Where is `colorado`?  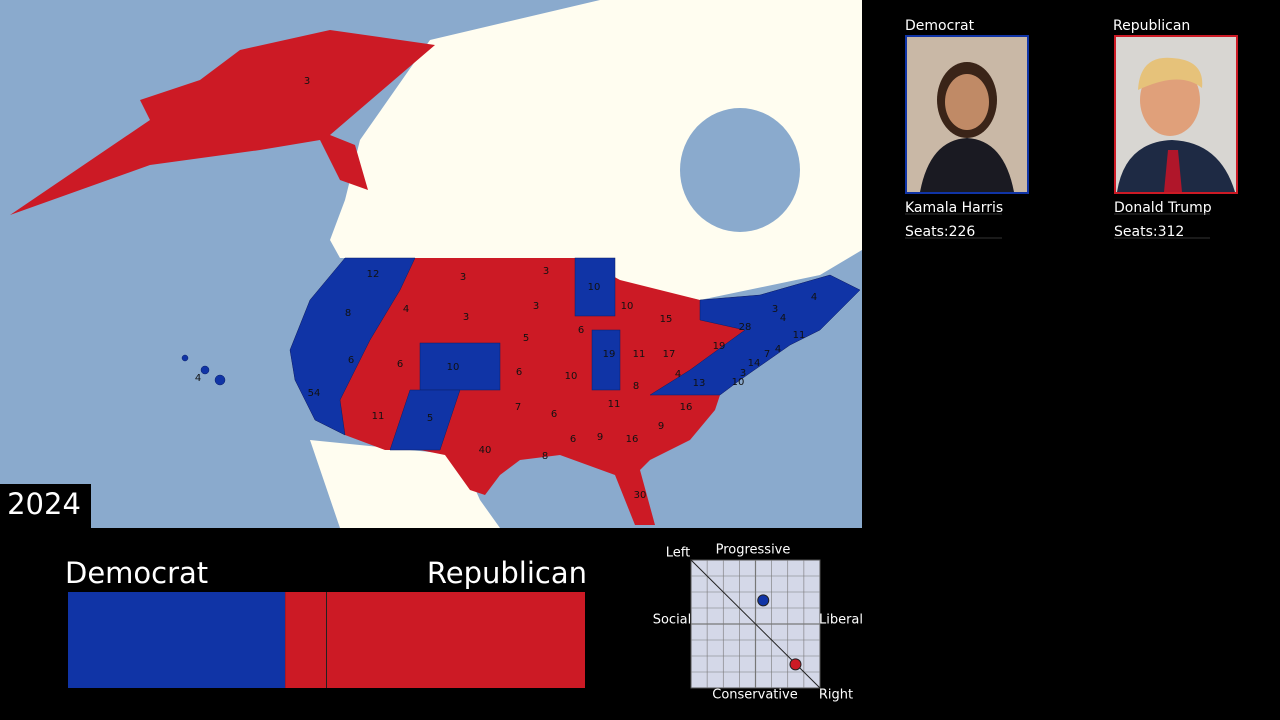
colorado is located at coordinates (460, 366).